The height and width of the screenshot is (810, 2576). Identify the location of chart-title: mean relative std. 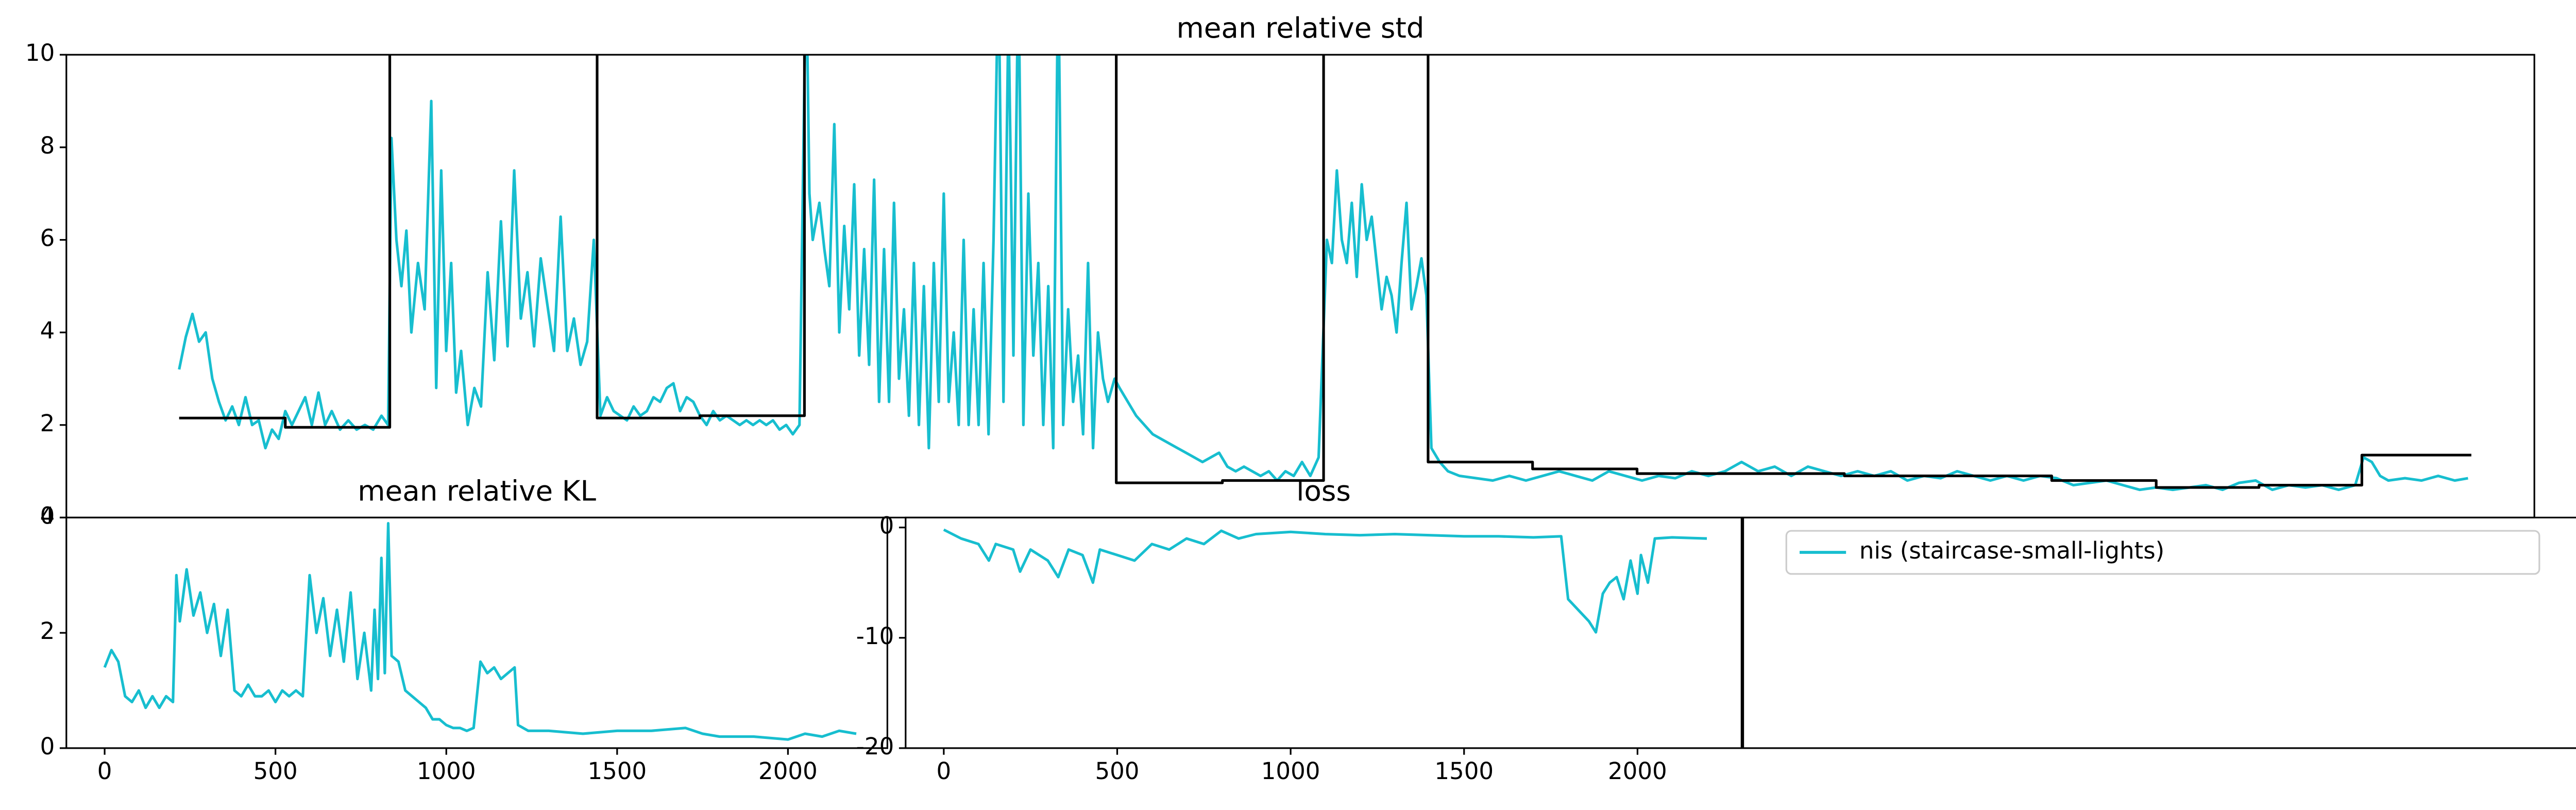
(1300, 27).